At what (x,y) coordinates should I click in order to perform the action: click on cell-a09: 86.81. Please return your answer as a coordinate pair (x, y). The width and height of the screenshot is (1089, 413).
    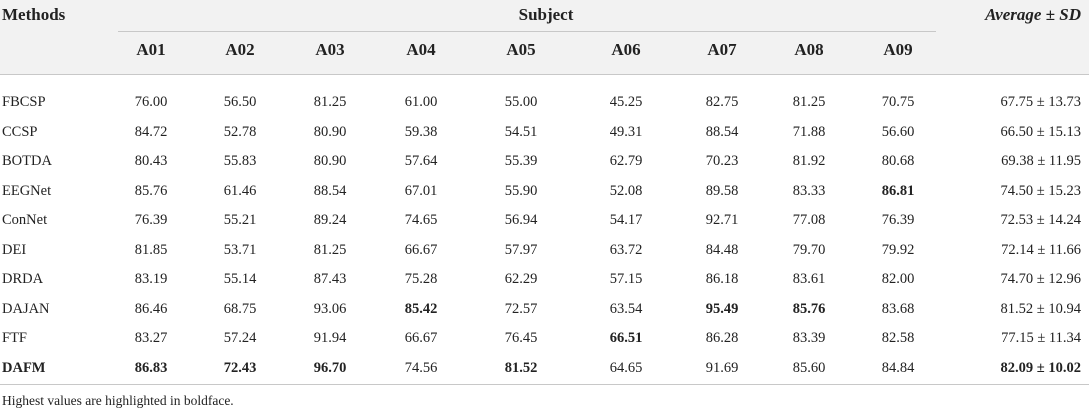
    Looking at the image, I should click on (898, 190).